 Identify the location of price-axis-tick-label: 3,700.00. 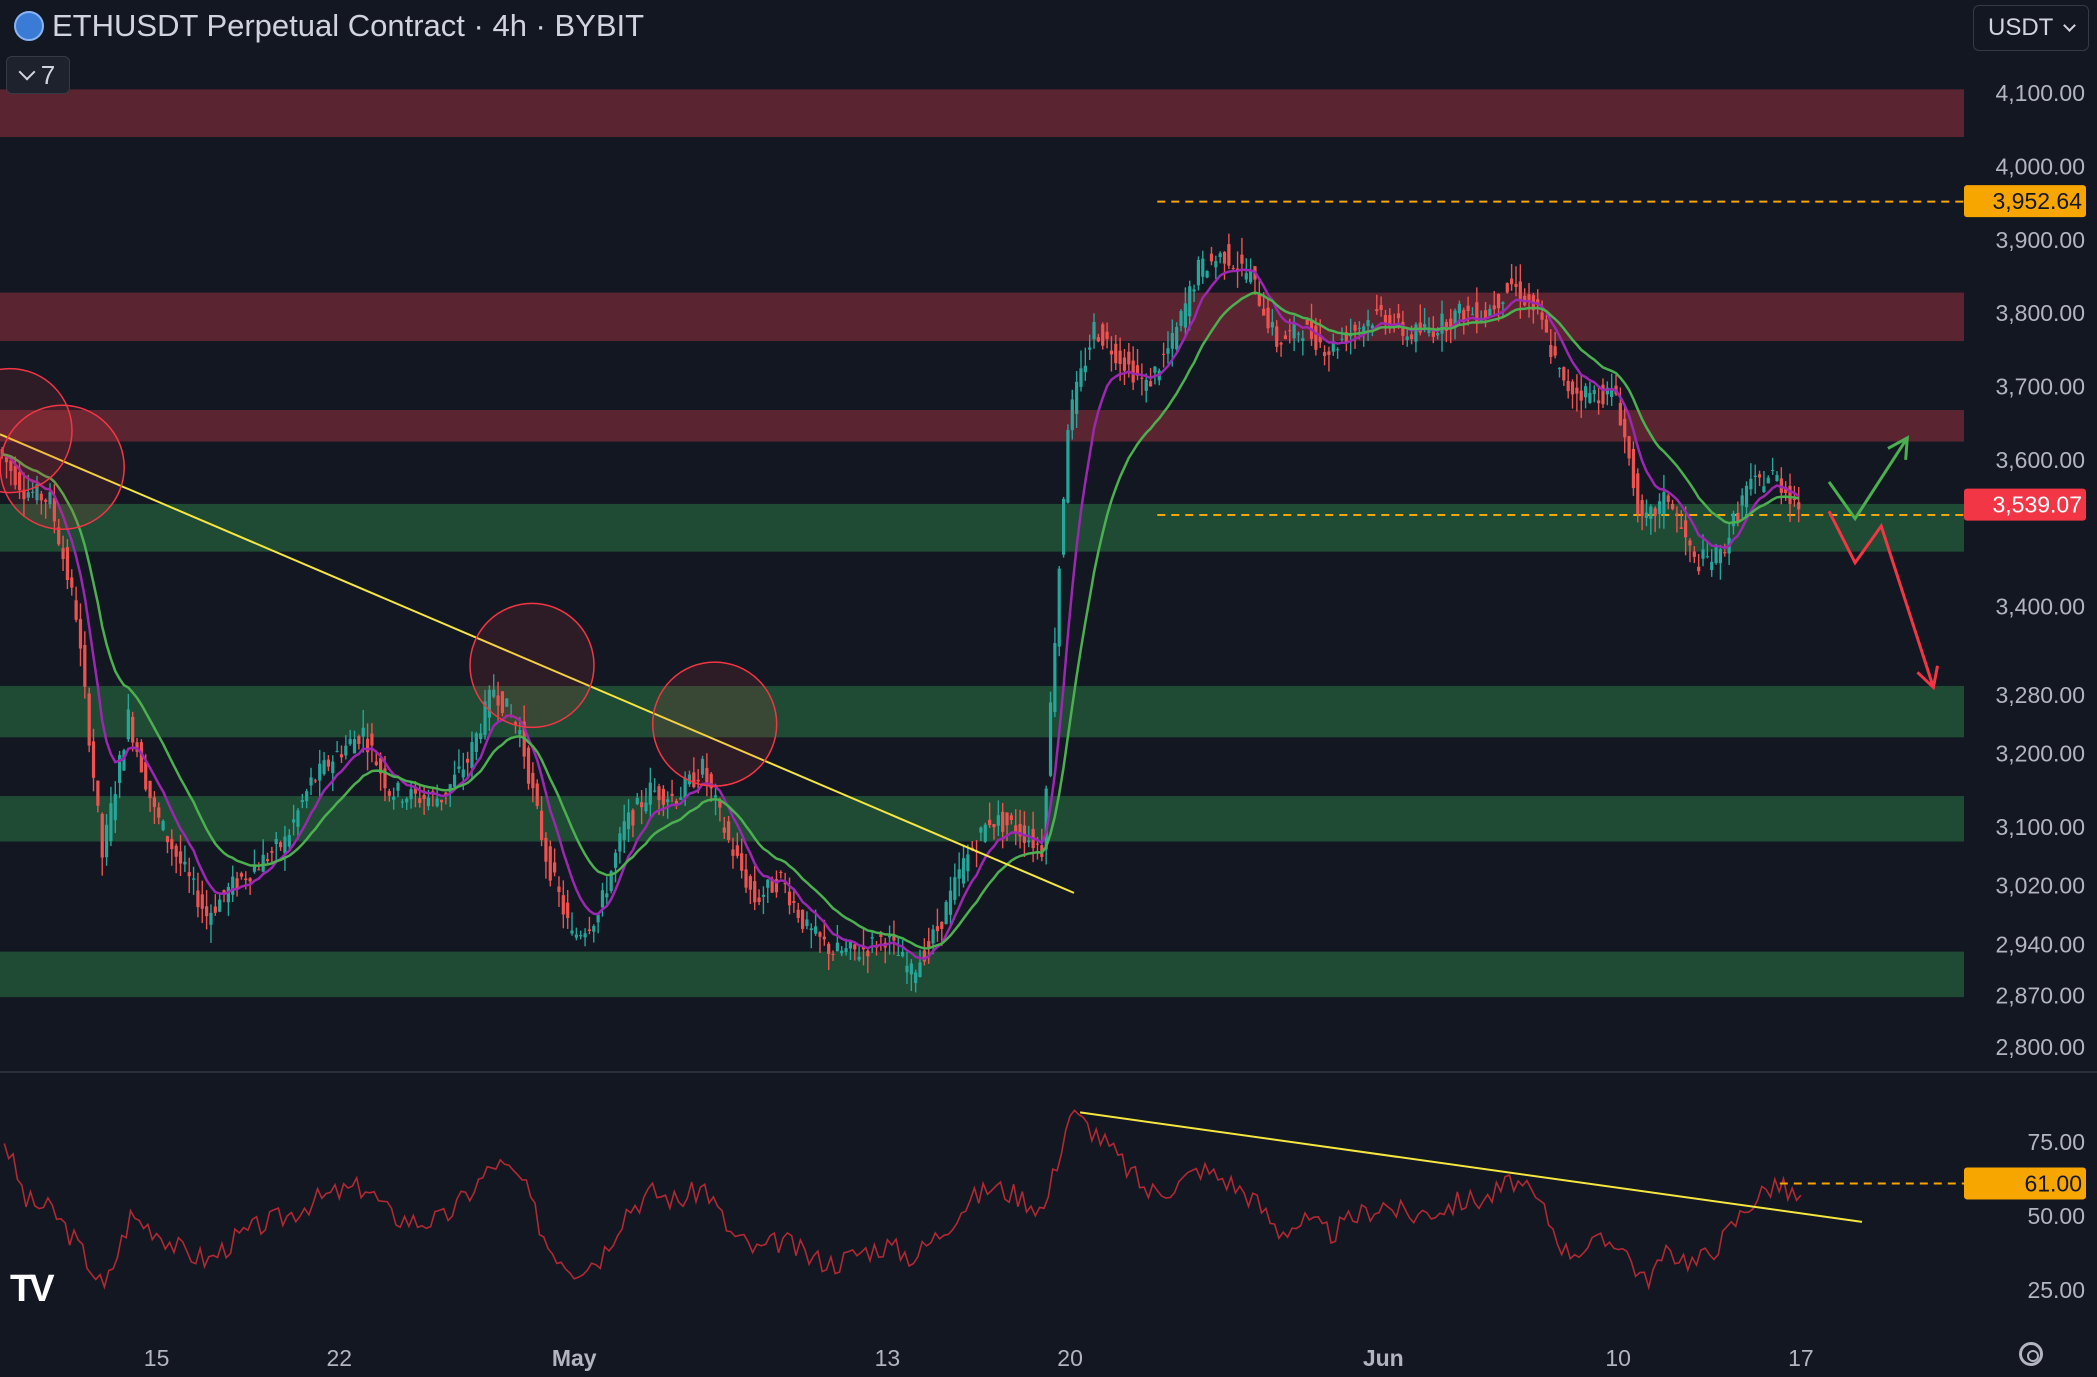
(2040, 387).